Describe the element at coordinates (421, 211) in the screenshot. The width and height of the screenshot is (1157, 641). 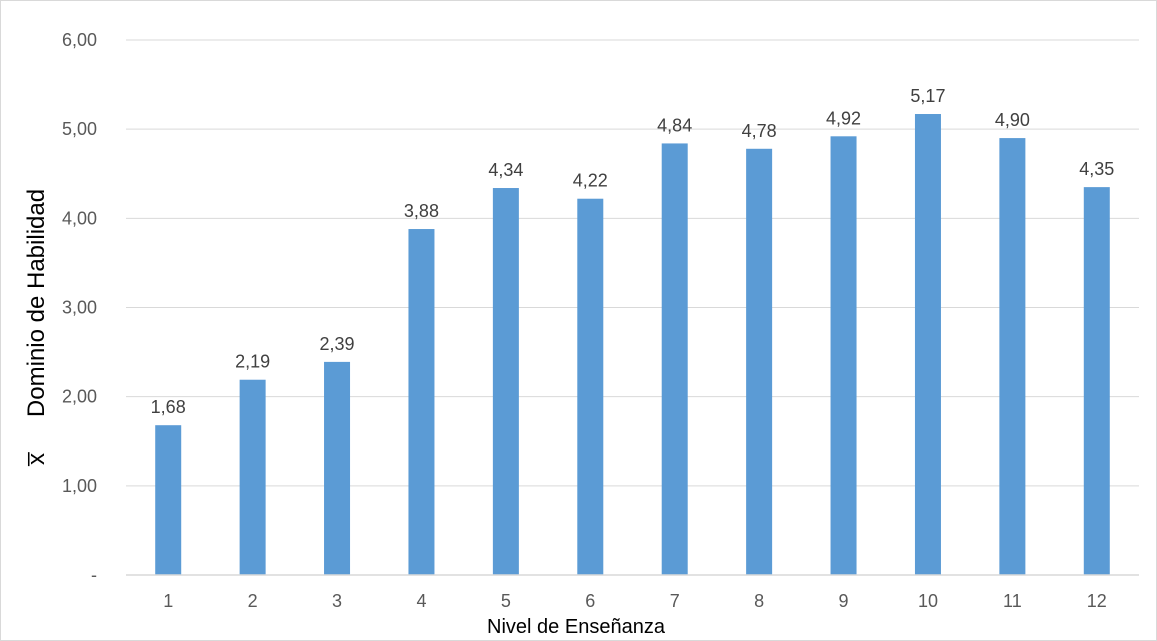
I see `data-label: 3,88` at that location.